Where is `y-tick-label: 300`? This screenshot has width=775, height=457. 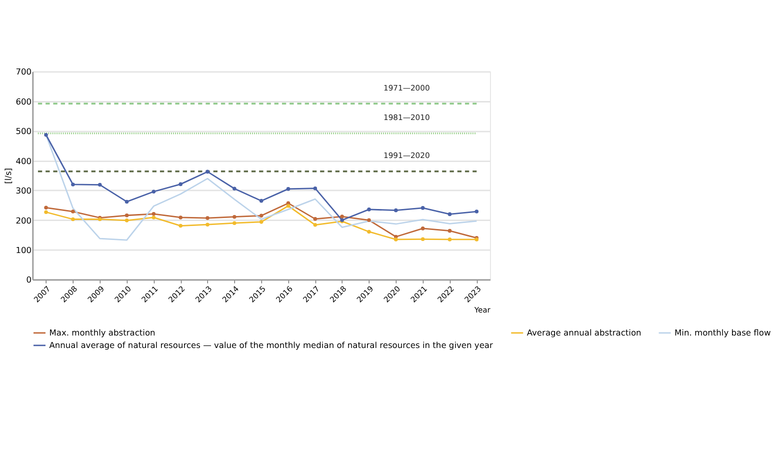 y-tick-label: 300 is located at coordinates (24, 191).